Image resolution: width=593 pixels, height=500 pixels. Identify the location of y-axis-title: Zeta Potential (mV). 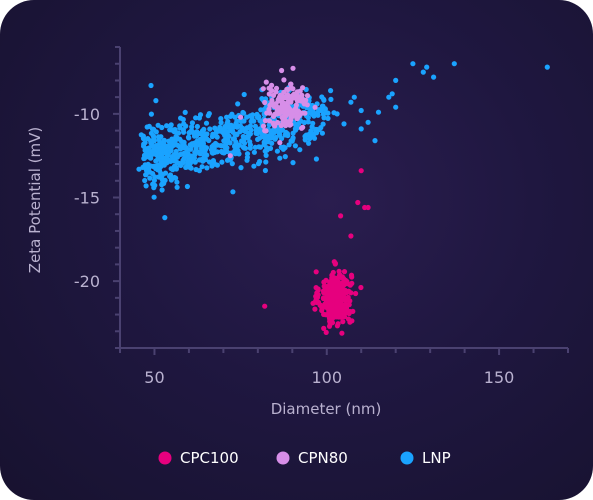
(35, 200).